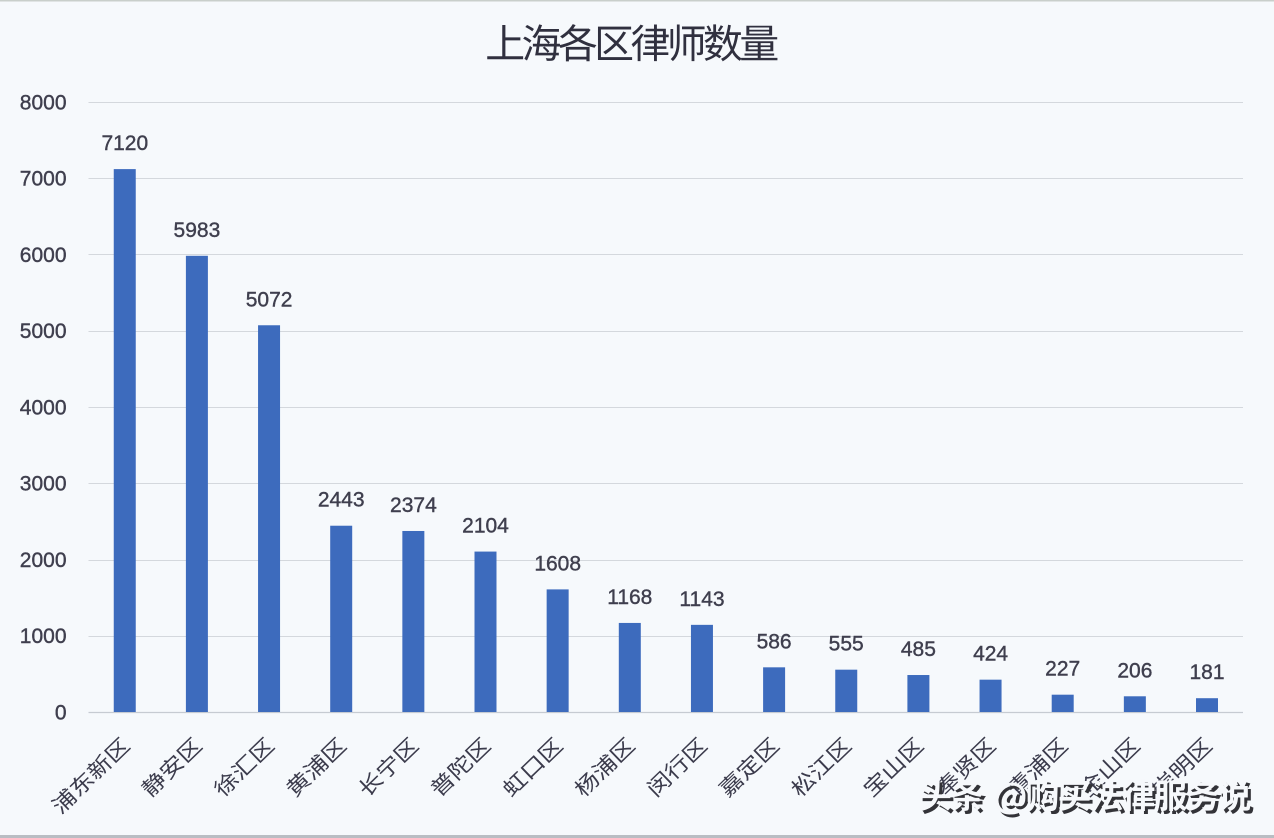 The image size is (1274, 838). Describe the element at coordinates (918, 649) in the screenshot. I see `svg-text: 485` at that location.